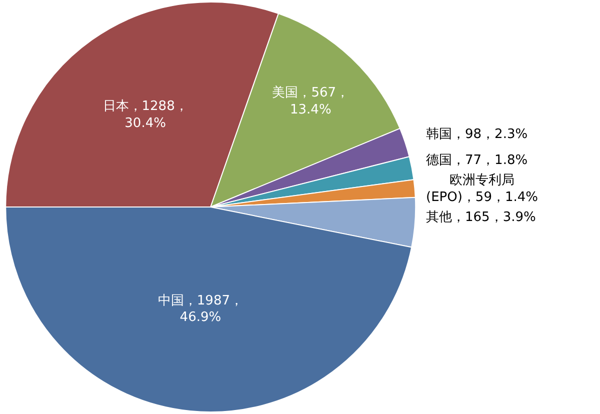 The height and width of the screenshot is (414, 600). I want to click on slice-label: 日本，1288， 30.4%, so click(145, 114).